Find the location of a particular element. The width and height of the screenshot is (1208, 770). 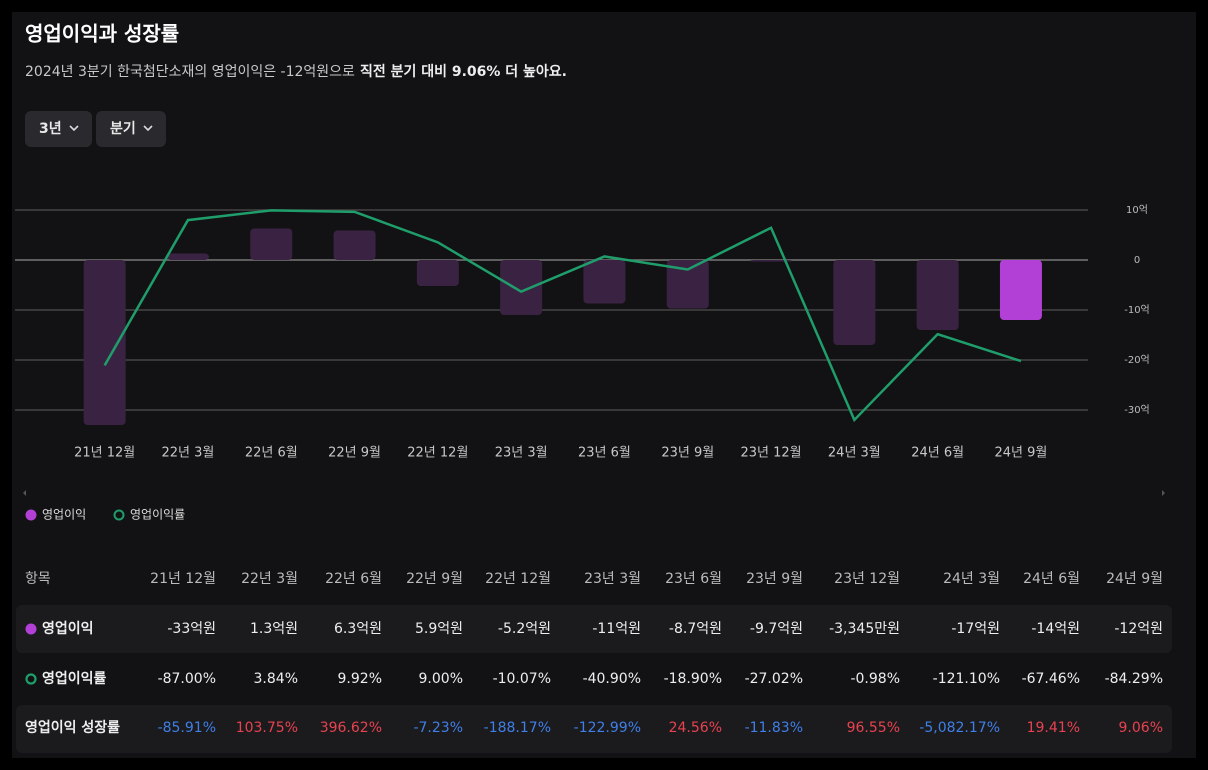

table-cell: 24.56% is located at coordinates (695, 728).